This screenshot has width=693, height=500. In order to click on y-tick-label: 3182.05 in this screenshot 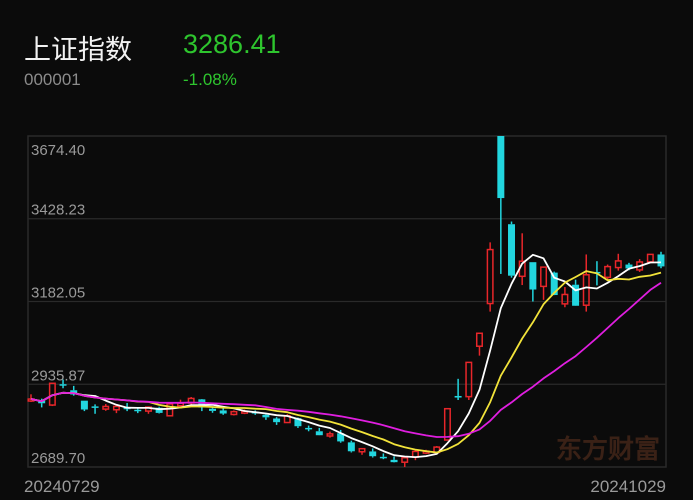, I will do `click(58, 293)`.